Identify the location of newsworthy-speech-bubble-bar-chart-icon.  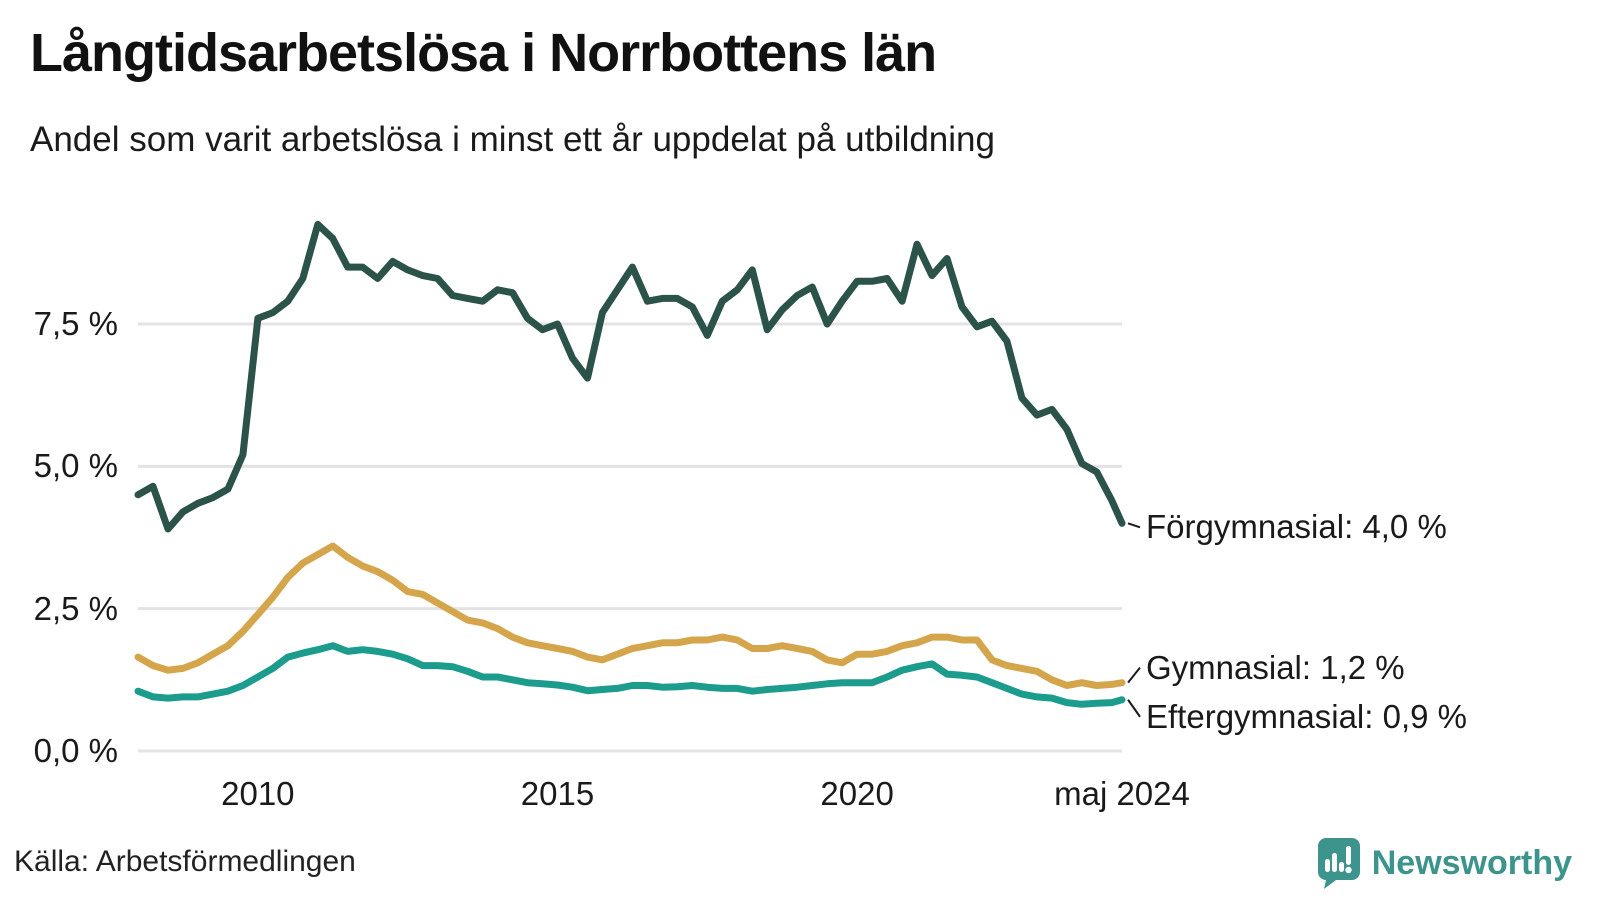
(1338, 863).